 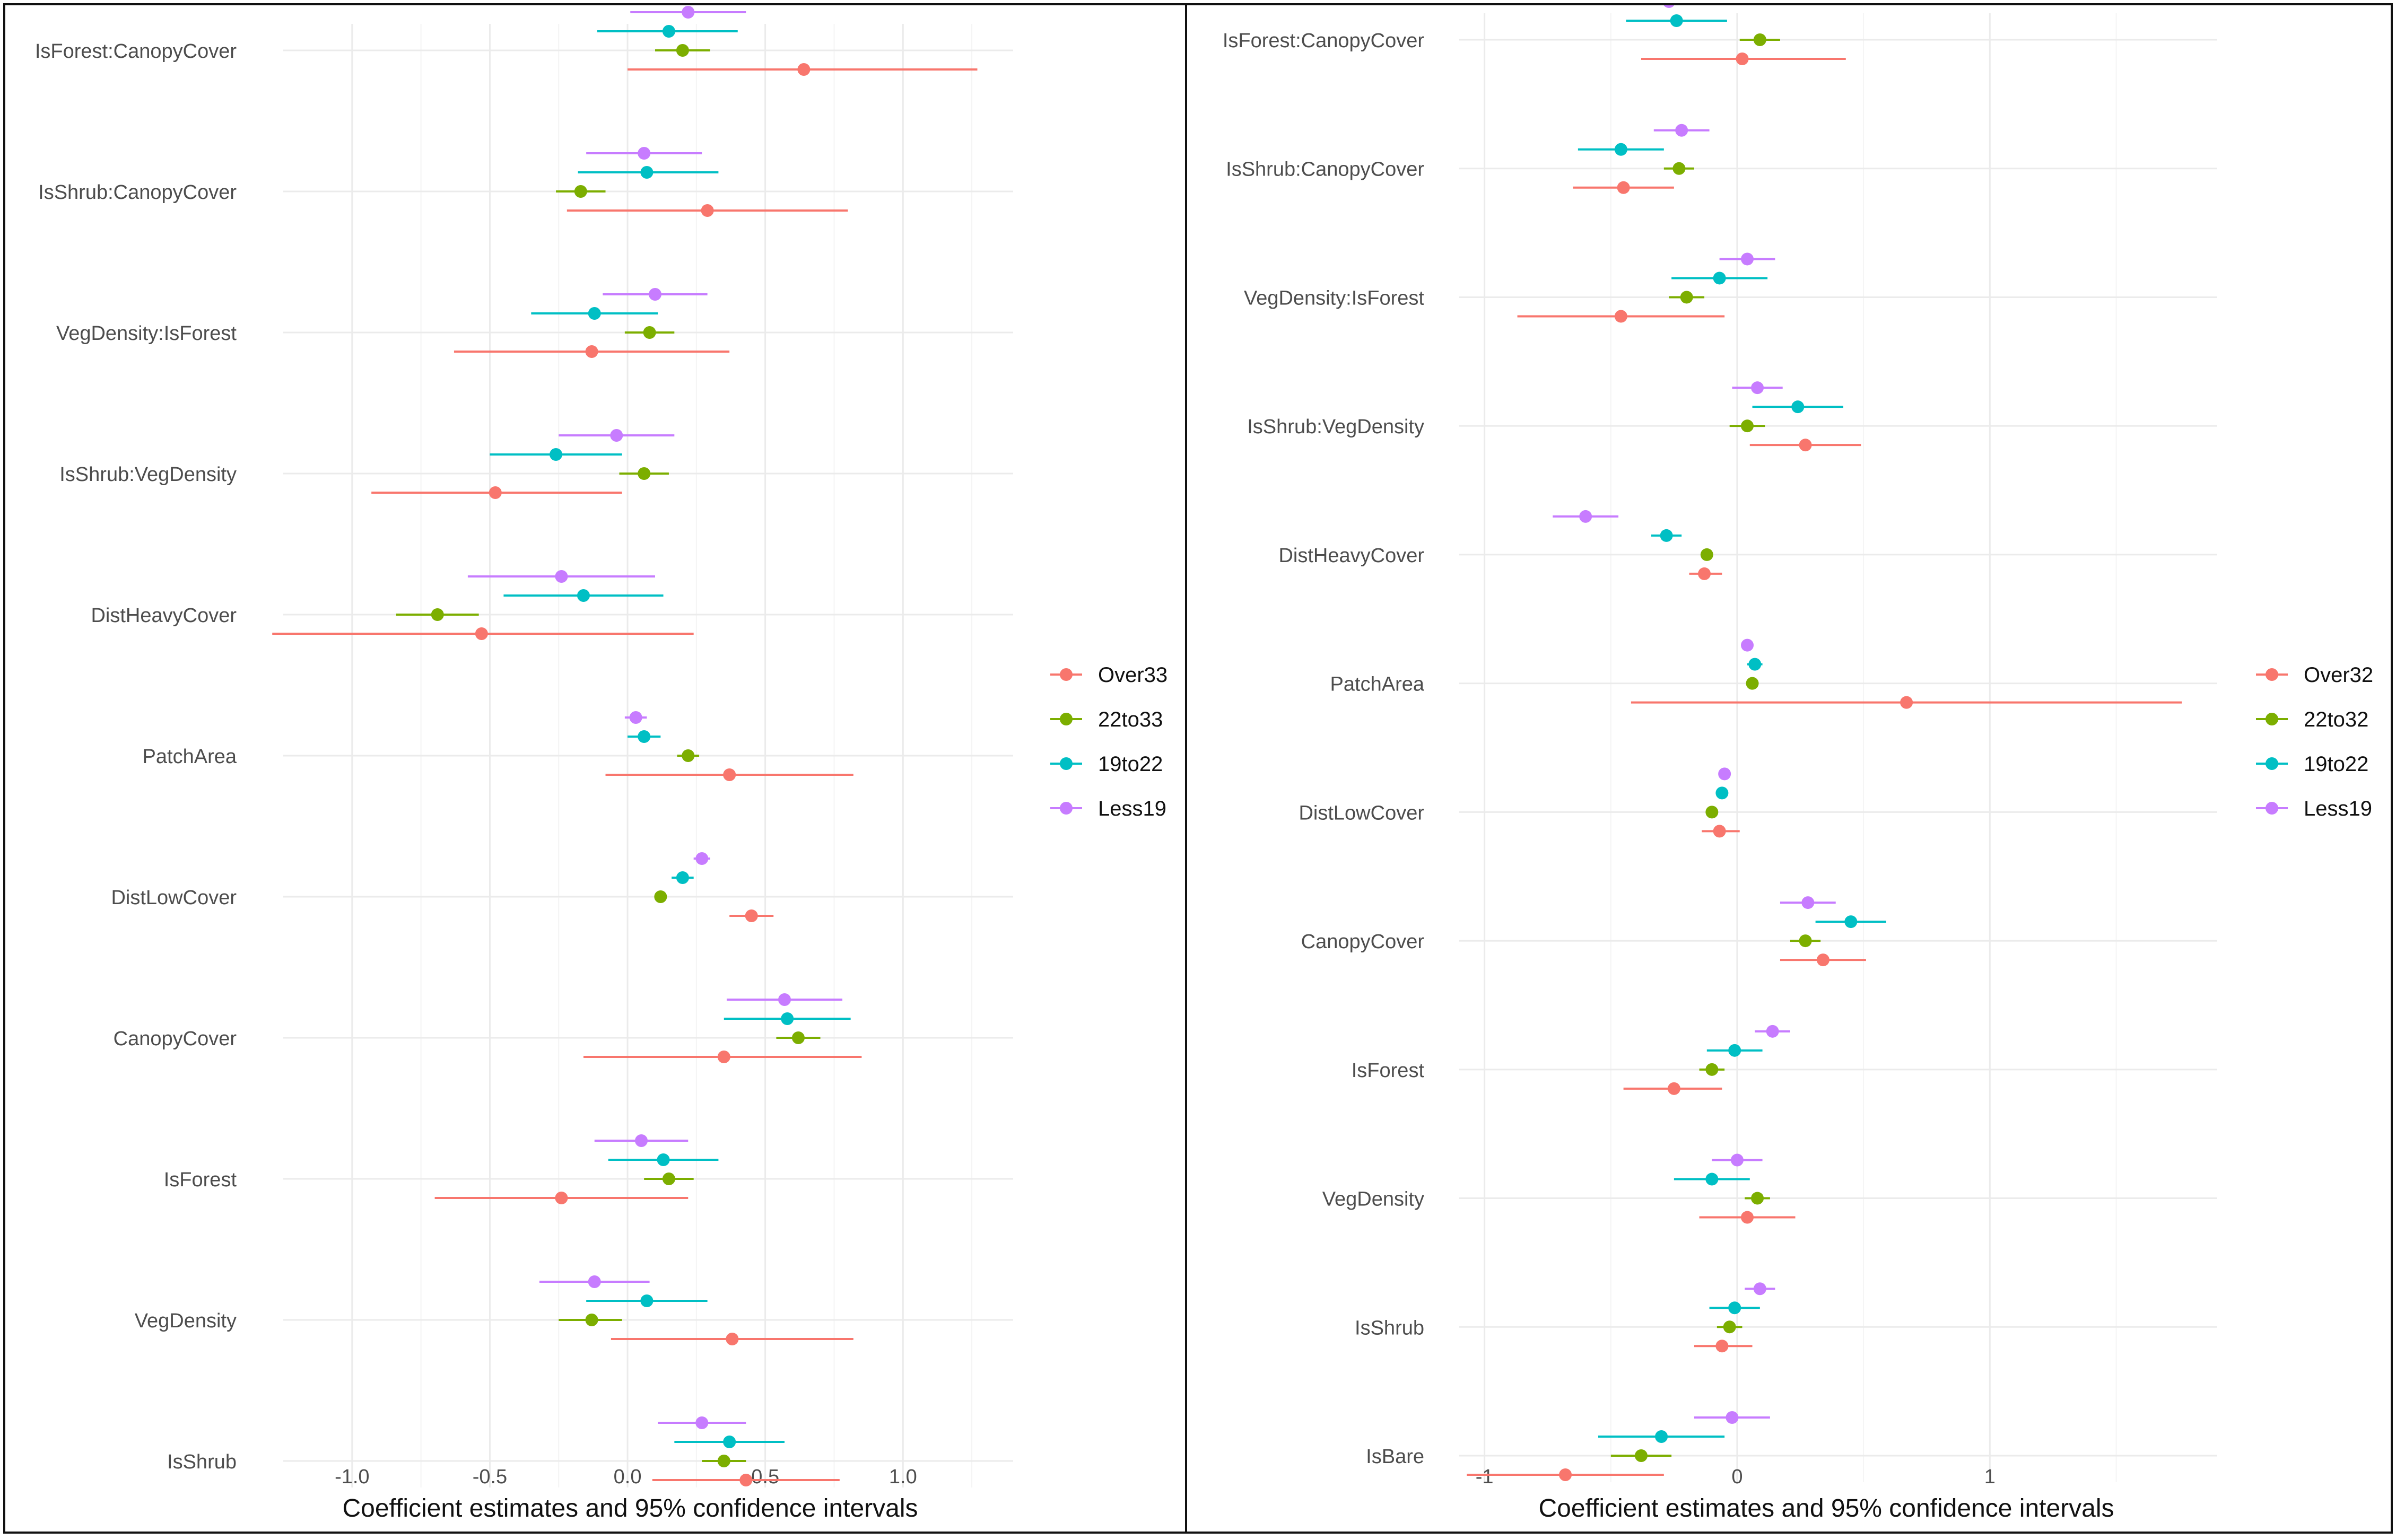 What do you see at coordinates (175, 1039) in the screenshot?
I see `y-tick-label: CanopyCover` at bounding box center [175, 1039].